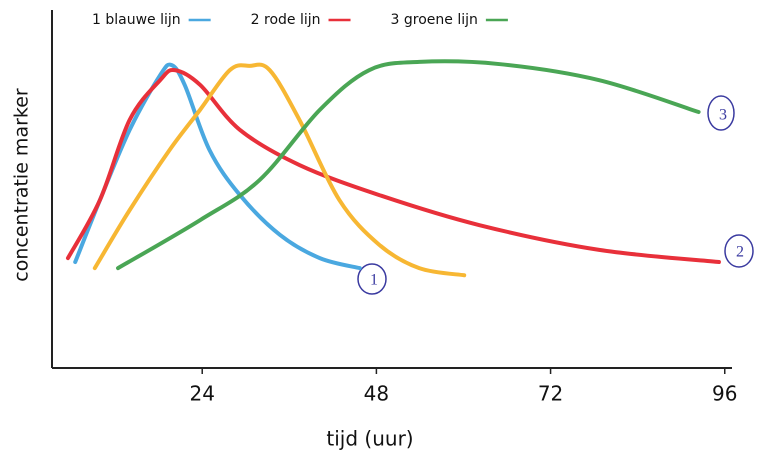 Image resolution: width=760 pixels, height=457 pixels. What do you see at coordinates (723, 115) in the screenshot?
I see `annotation: 3` at bounding box center [723, 115].